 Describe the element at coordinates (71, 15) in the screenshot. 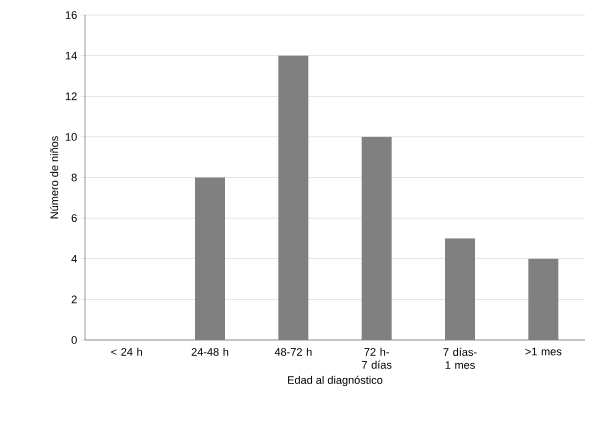

I see `y-tick-label: 16` at that location.